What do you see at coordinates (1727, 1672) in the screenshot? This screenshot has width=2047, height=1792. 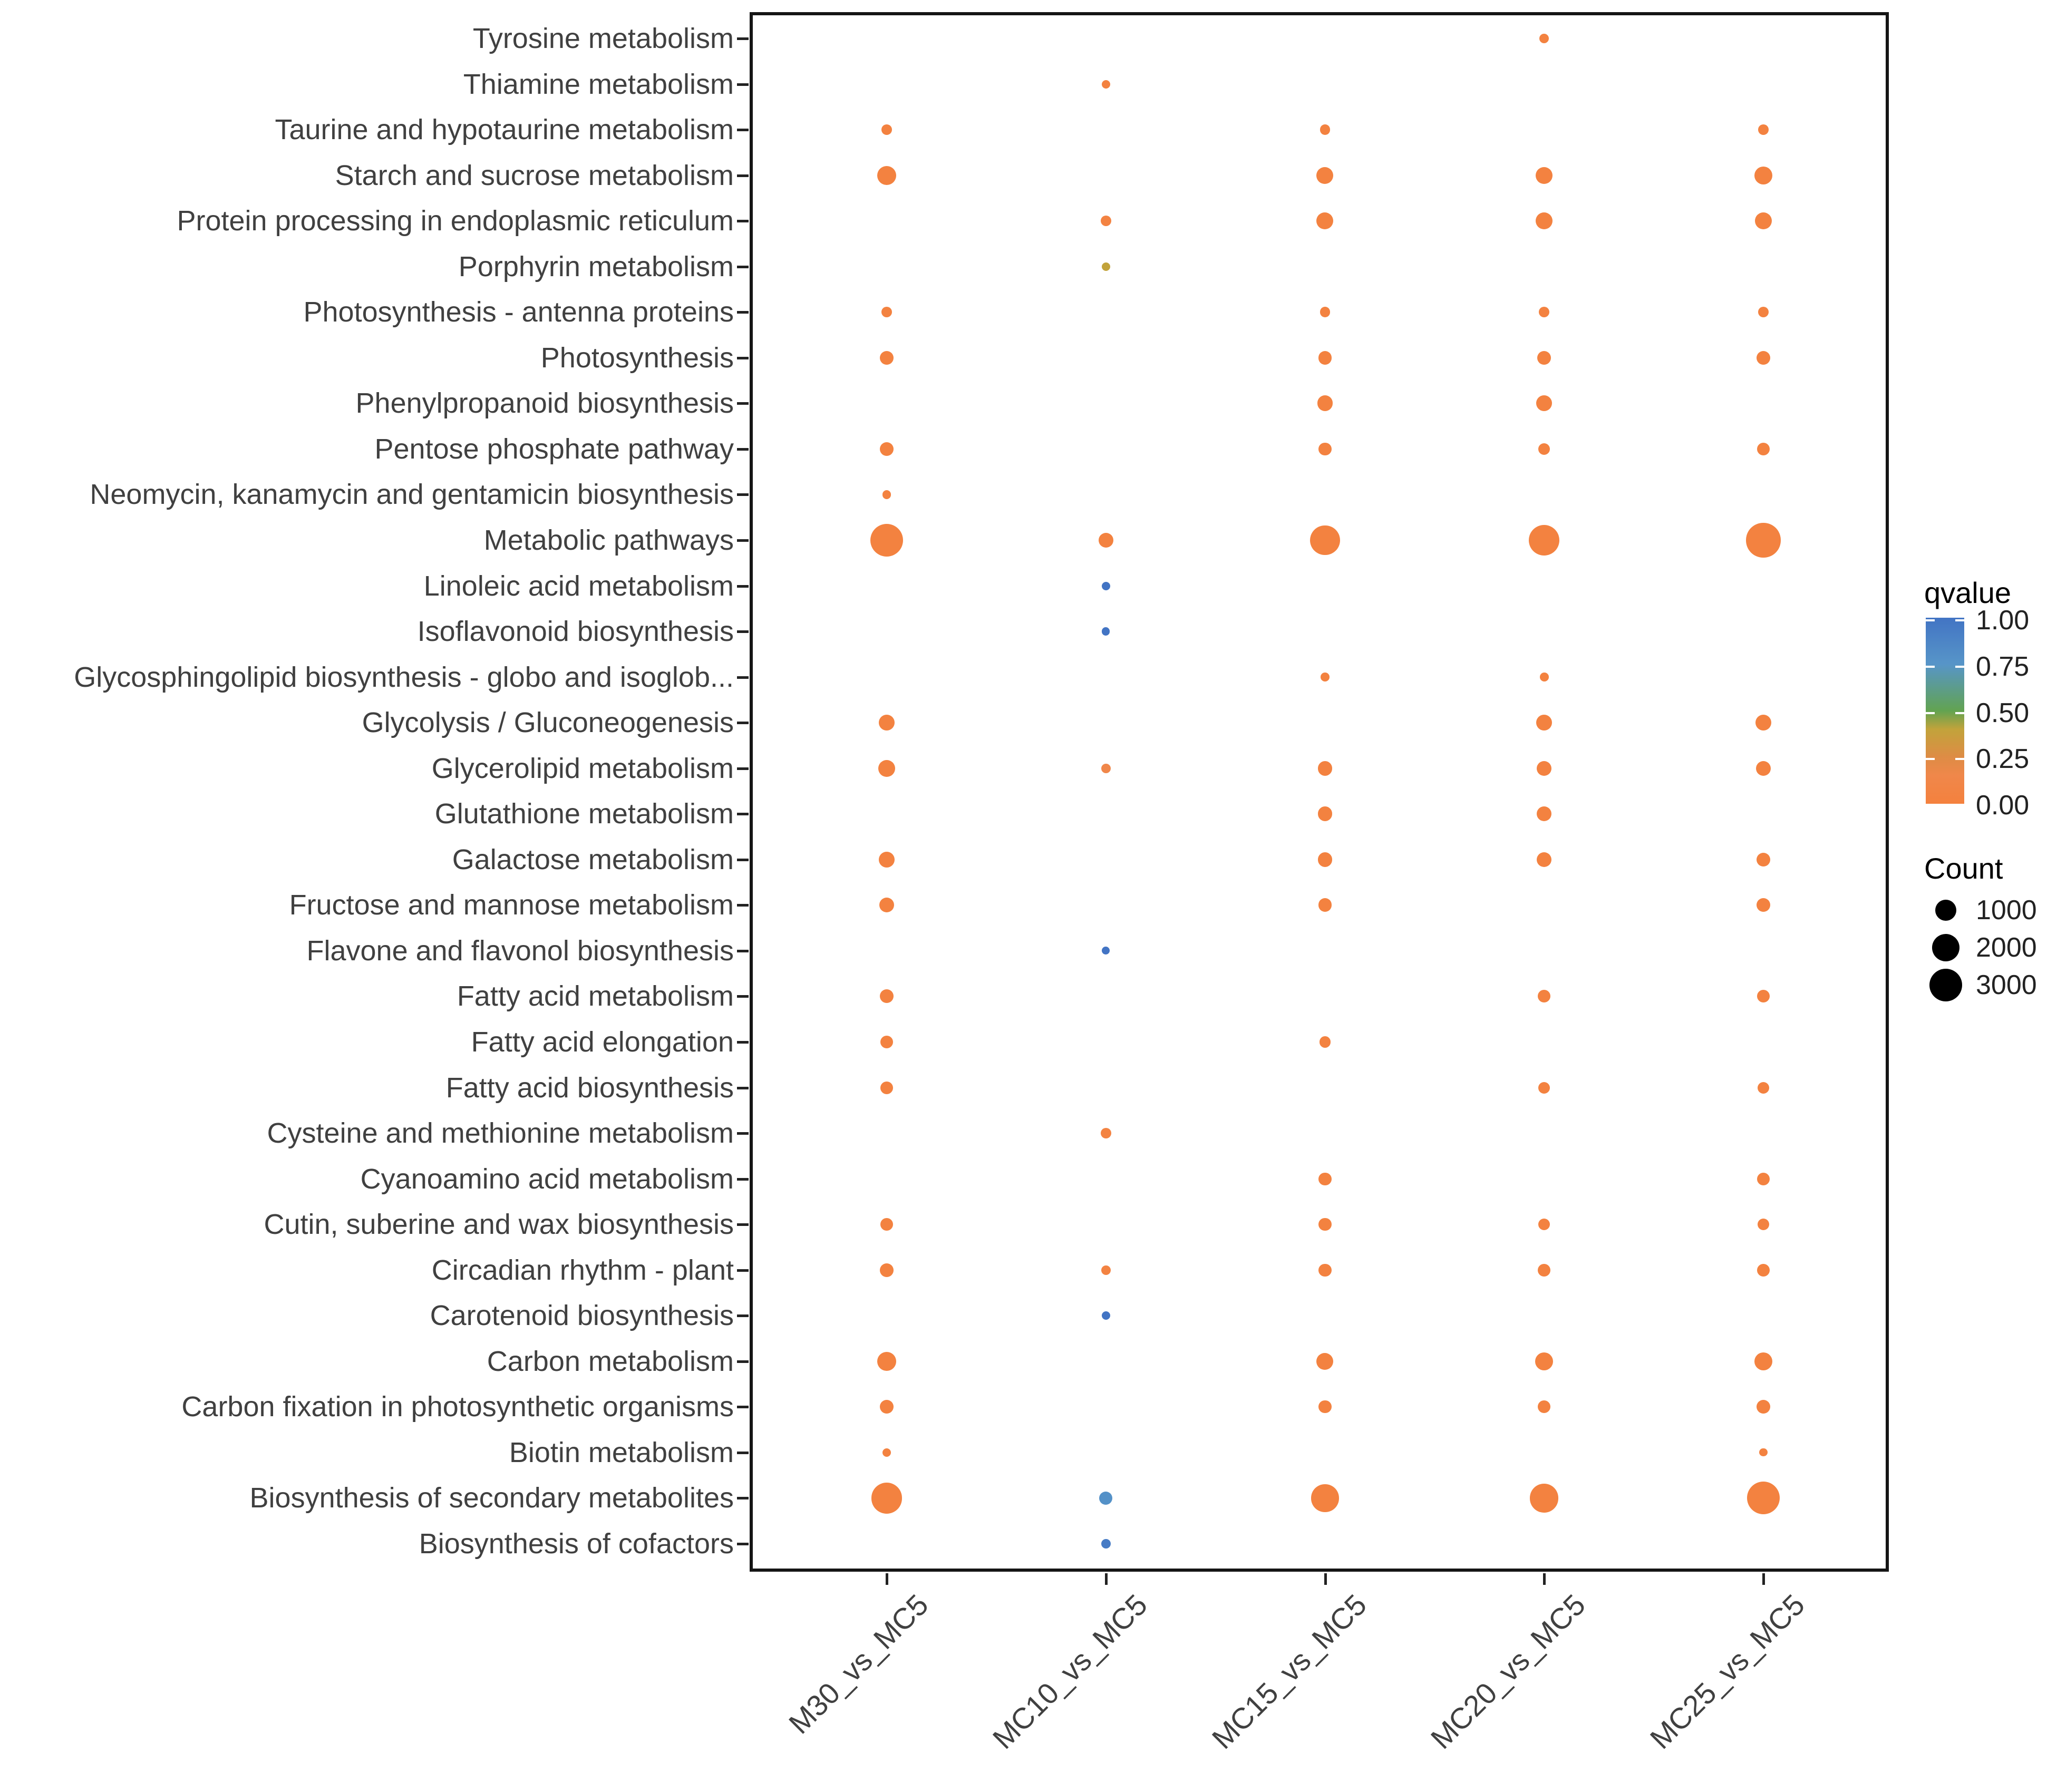 I see `x-axis-label: MC25_vs_MC5` at bounding box center [1727, 1672].